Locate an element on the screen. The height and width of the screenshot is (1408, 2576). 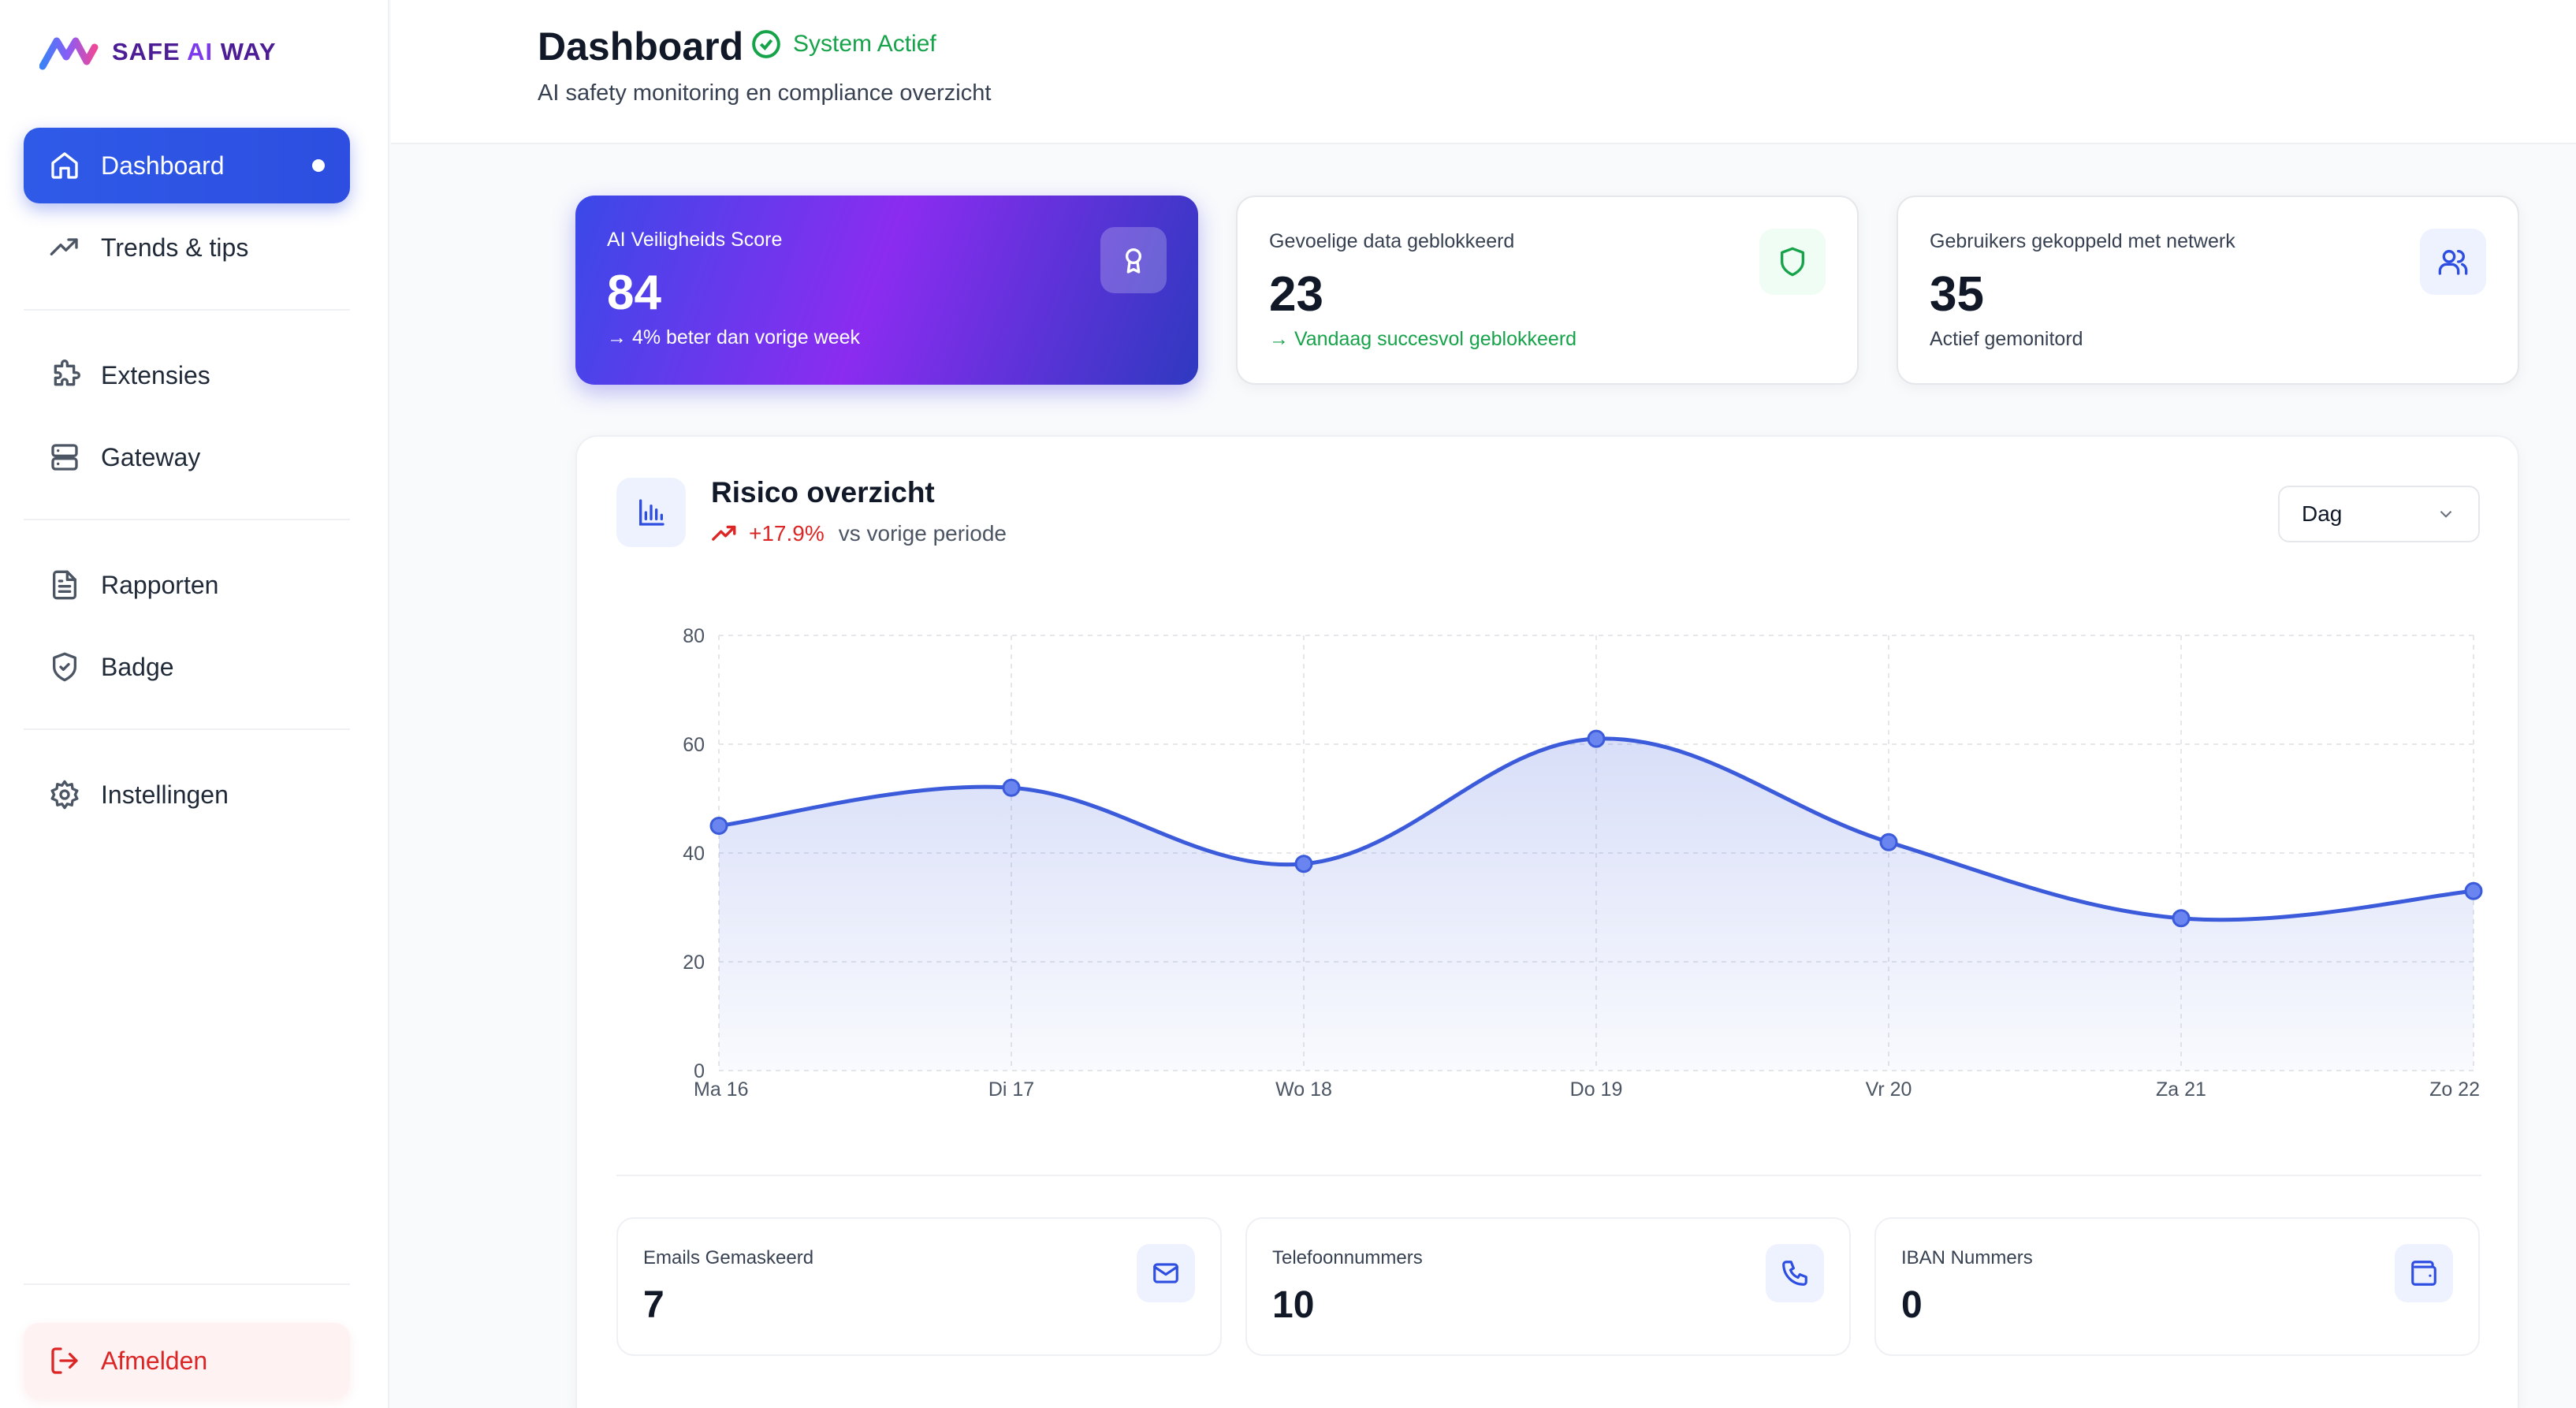
mini-stat-label: Telefoonnummers is located at coordinates (1347, 1257).